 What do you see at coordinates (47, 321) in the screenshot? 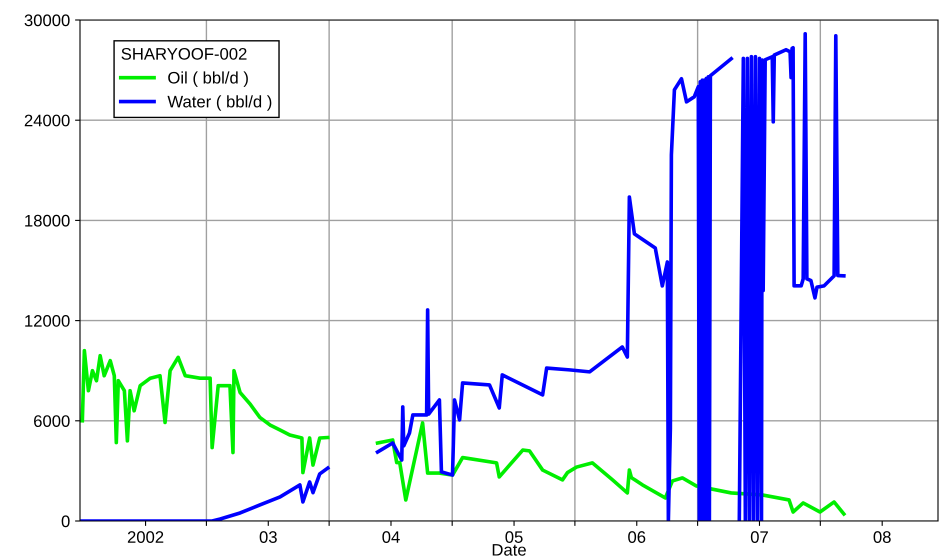
I see `y-tick-label: 12000` at bounding box center [47, 321].